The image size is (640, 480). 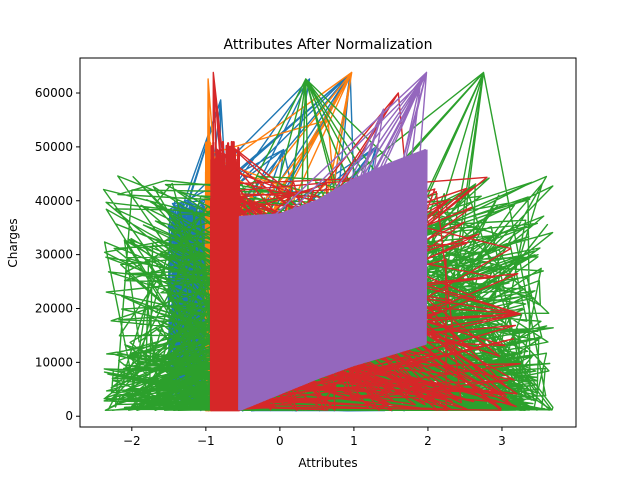 What do you see at coordinates (13, 242) in the screenshot?
I see `y-axis-title: Charges` at bounding box center [13, 242].